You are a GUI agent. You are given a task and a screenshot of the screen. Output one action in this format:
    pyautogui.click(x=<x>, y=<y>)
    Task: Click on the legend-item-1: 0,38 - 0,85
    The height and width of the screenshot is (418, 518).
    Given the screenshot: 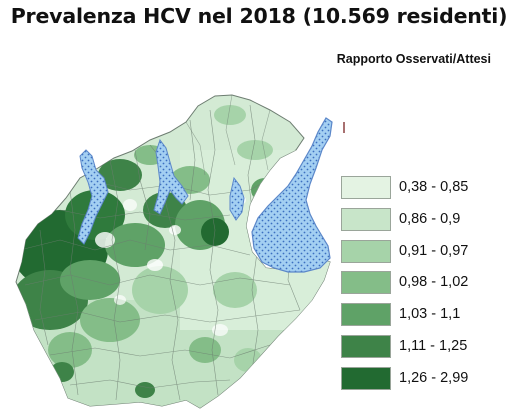 What is the action you would take?
    pyautogui.click(x=421, y=188)
    